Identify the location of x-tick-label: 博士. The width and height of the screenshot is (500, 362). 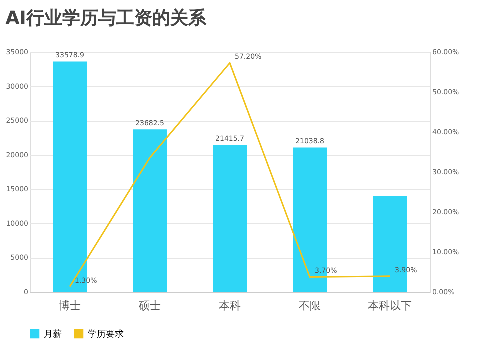
(70, 306).